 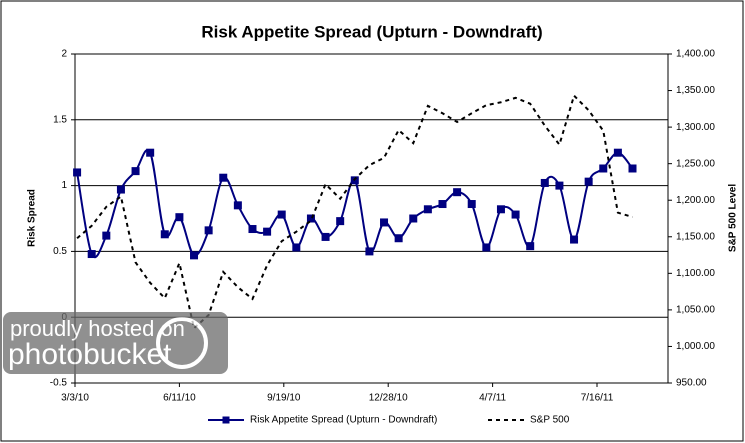 What do you see at coordinates (64, 54) in the screenshot?
I see `y-tick-label: 2` at bounding box center [64, 54].